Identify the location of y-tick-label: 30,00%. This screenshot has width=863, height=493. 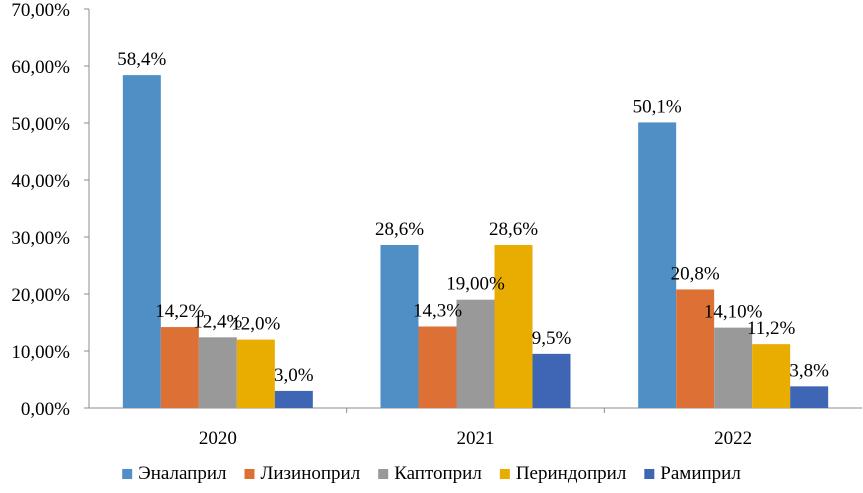
(40, 238).